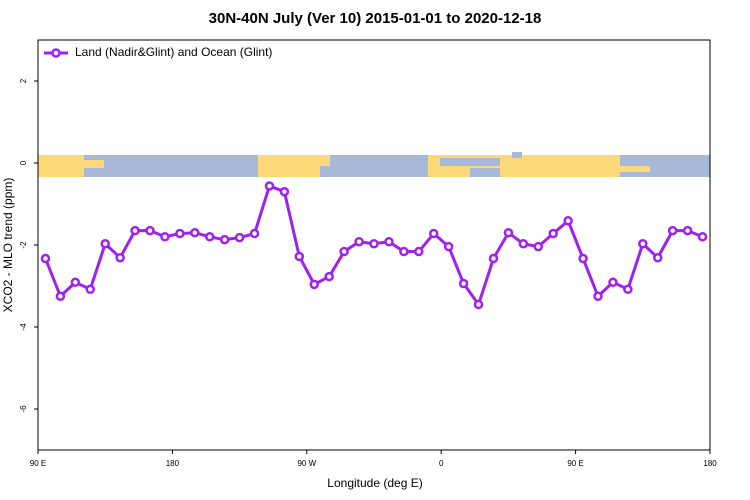  I want to click on y-tick-label: -4, so click(23, 327).